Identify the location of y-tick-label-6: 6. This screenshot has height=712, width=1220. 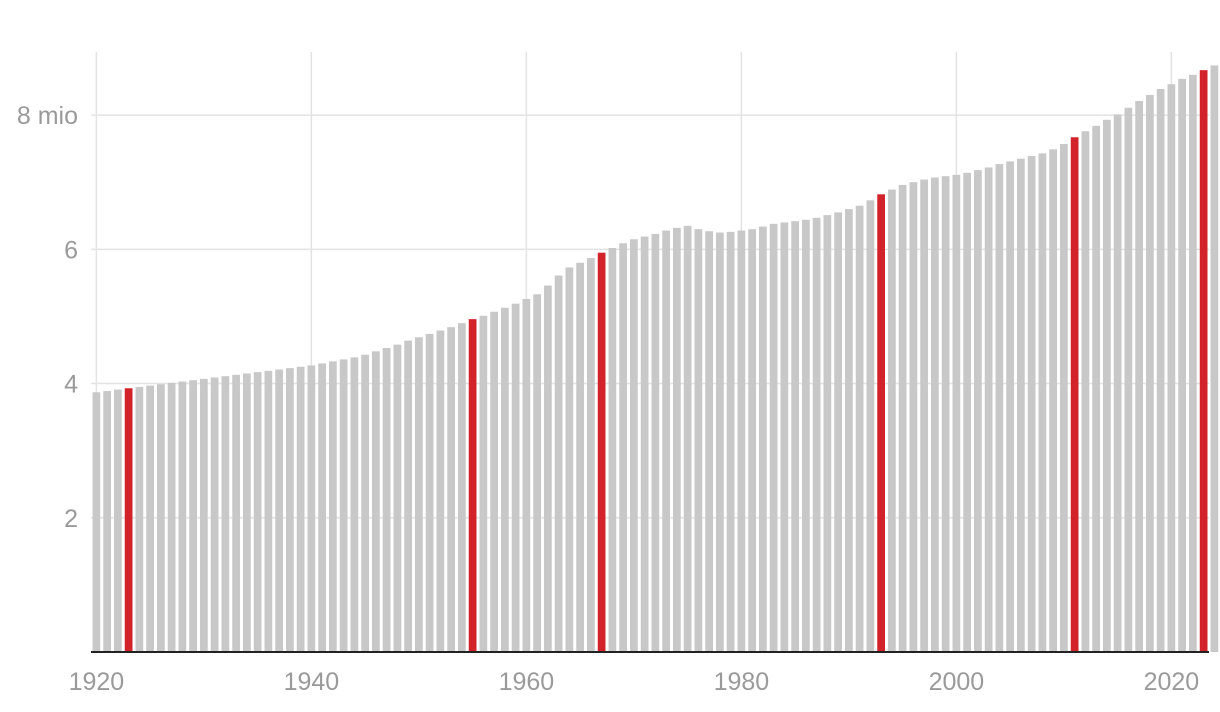
(71, 250).